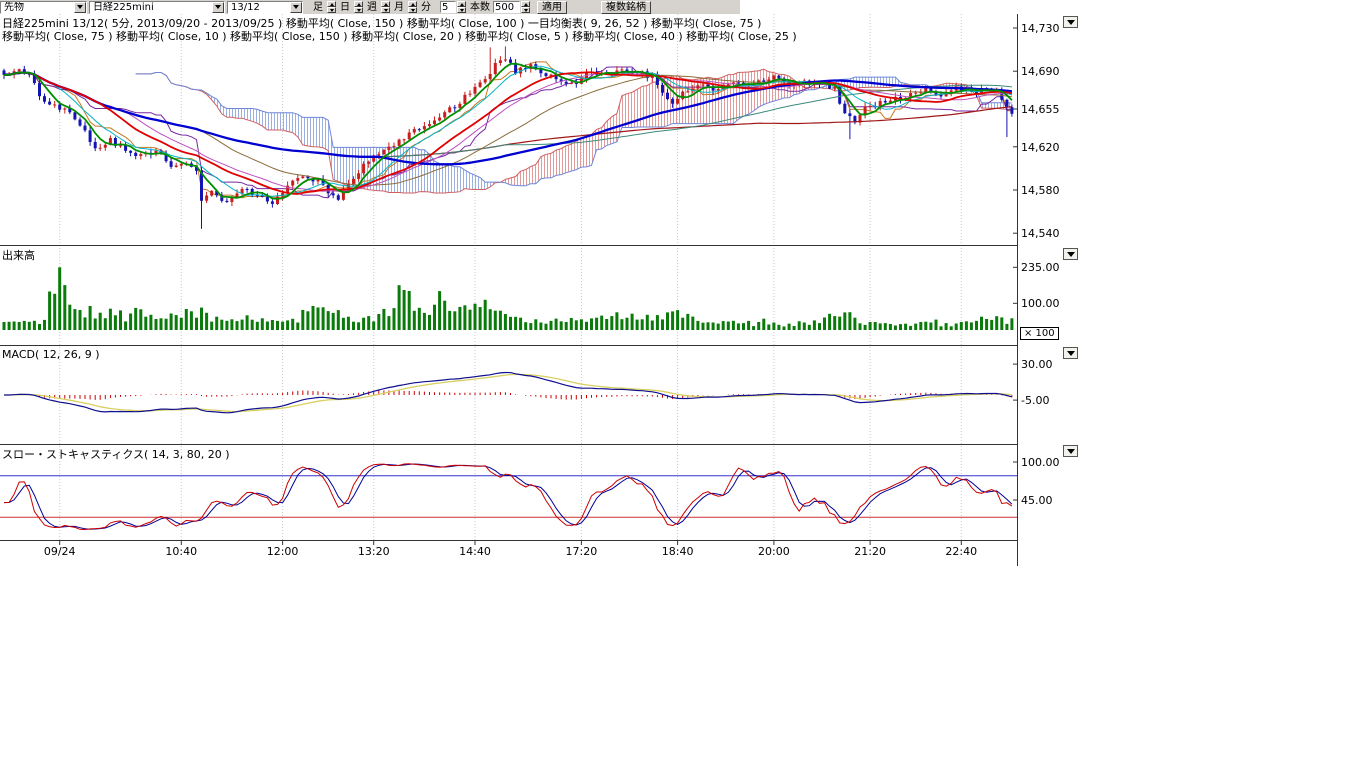 The image size is (1366, 768). I want to click on day-bar-spinner, so click(331, 7).